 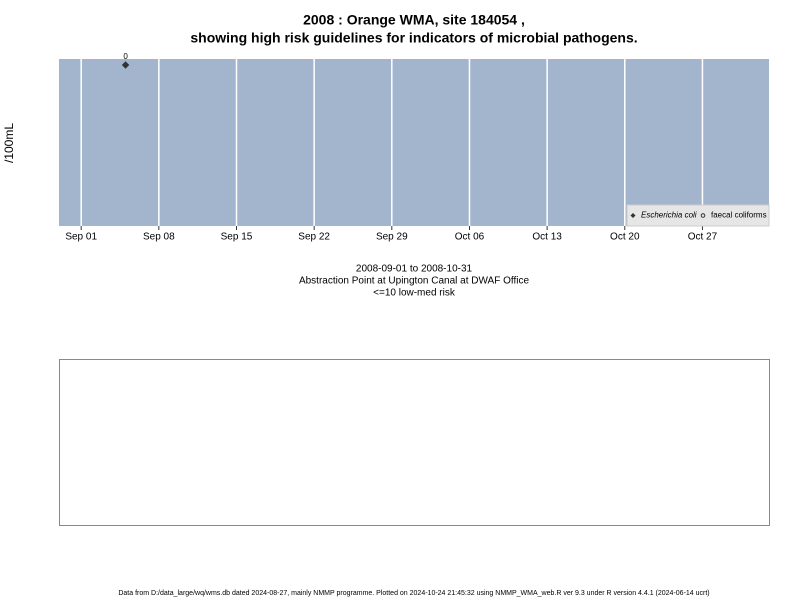 What do you see at coordinates (703, 237) in the screenshot?
I see `x-tick-label: Oct 27` at bounding box center [703, 237].